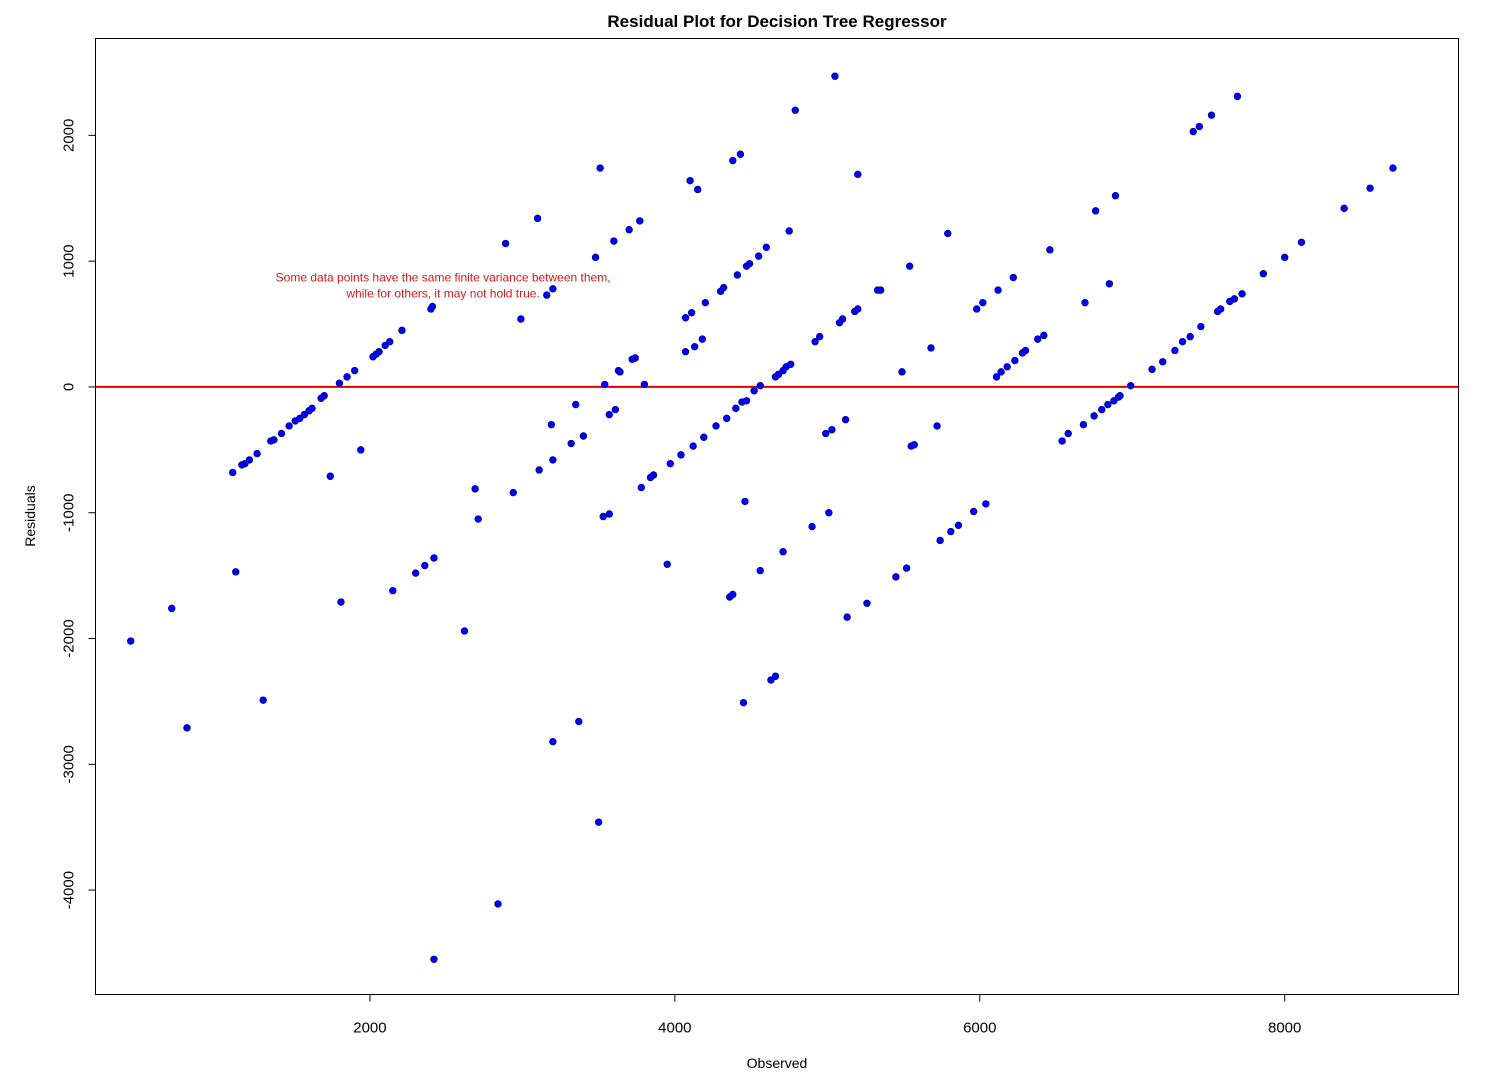 This screenshot has width=1497, height=1091. I want to click on y-tick-label: -2000, so click(69, 638).